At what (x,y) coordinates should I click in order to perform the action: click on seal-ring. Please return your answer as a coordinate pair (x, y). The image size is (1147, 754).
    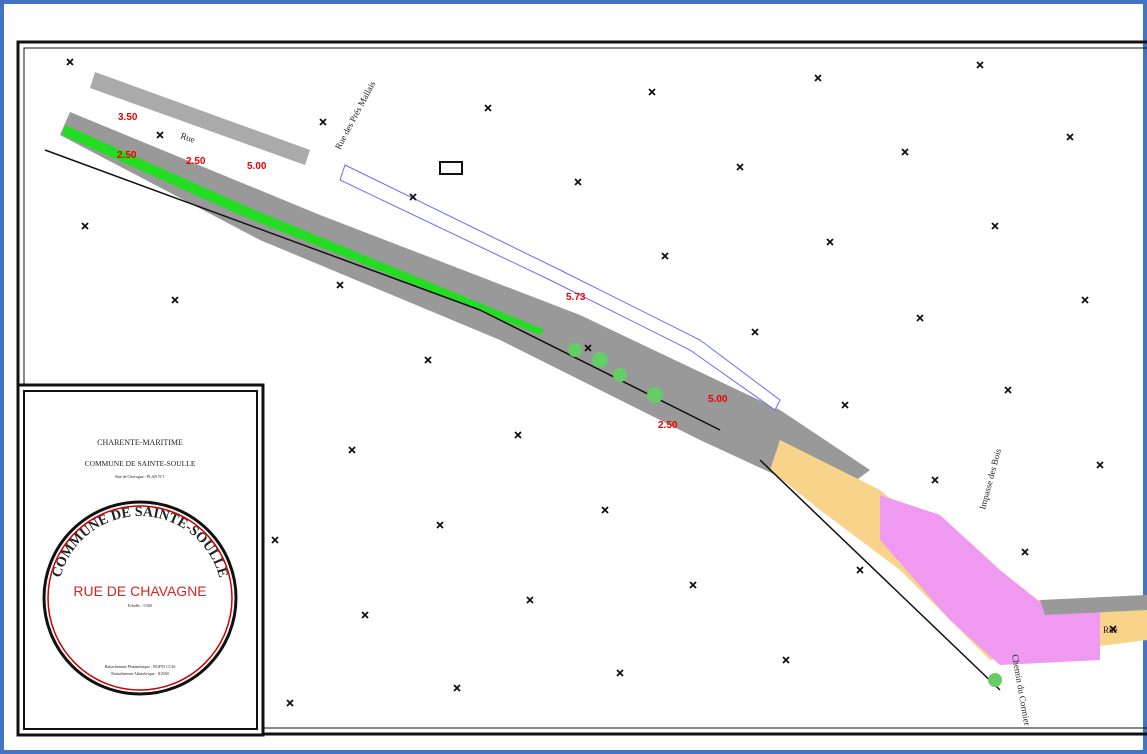
    Looking at the image, I should click on (140, 598).